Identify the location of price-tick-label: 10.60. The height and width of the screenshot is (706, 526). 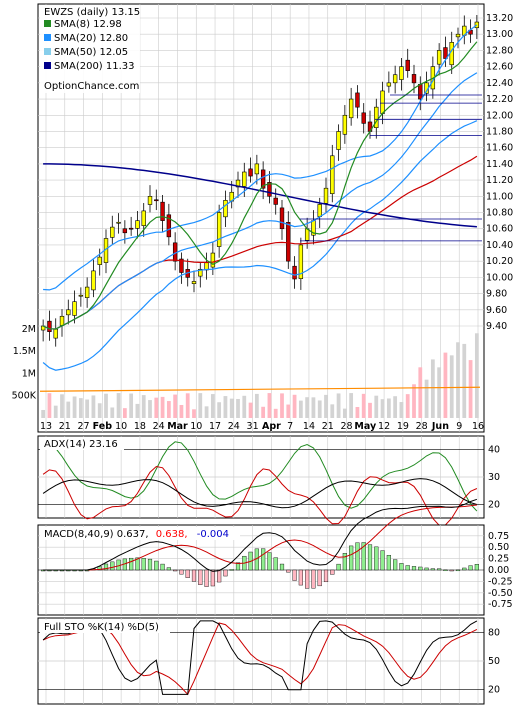
(499, 229).